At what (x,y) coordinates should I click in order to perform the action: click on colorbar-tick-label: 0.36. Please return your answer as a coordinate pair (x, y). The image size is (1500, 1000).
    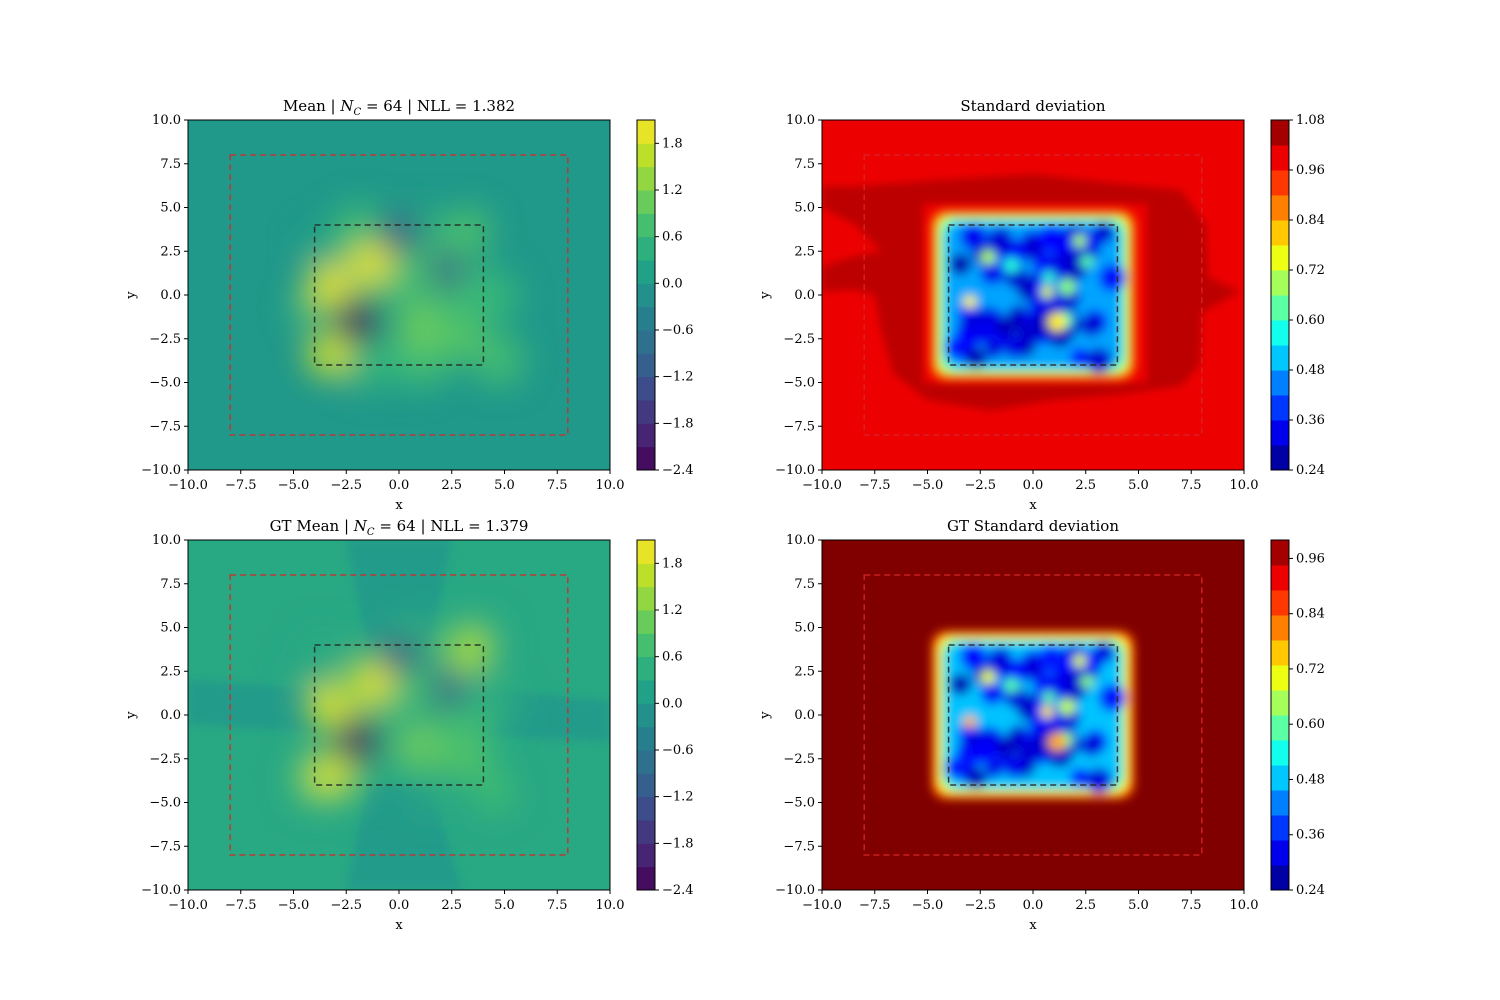
    Looking at the image, I should click on (1310, 420).